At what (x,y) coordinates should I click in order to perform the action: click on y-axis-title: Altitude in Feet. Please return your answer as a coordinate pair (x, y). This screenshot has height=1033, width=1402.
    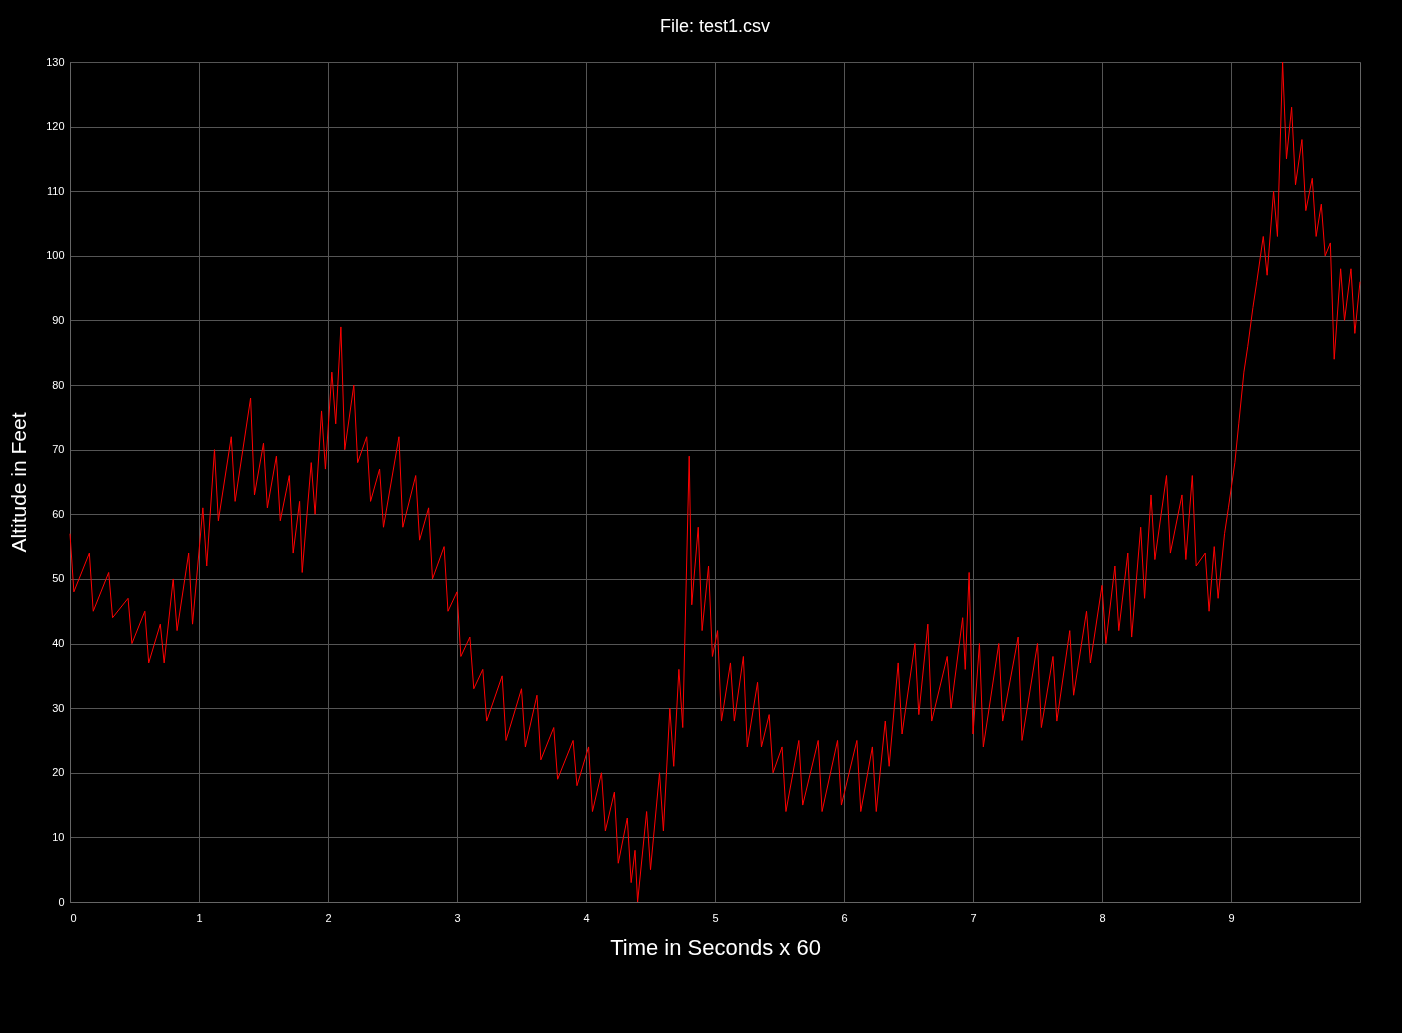
    Looking at the image, I should click on (19, 482).